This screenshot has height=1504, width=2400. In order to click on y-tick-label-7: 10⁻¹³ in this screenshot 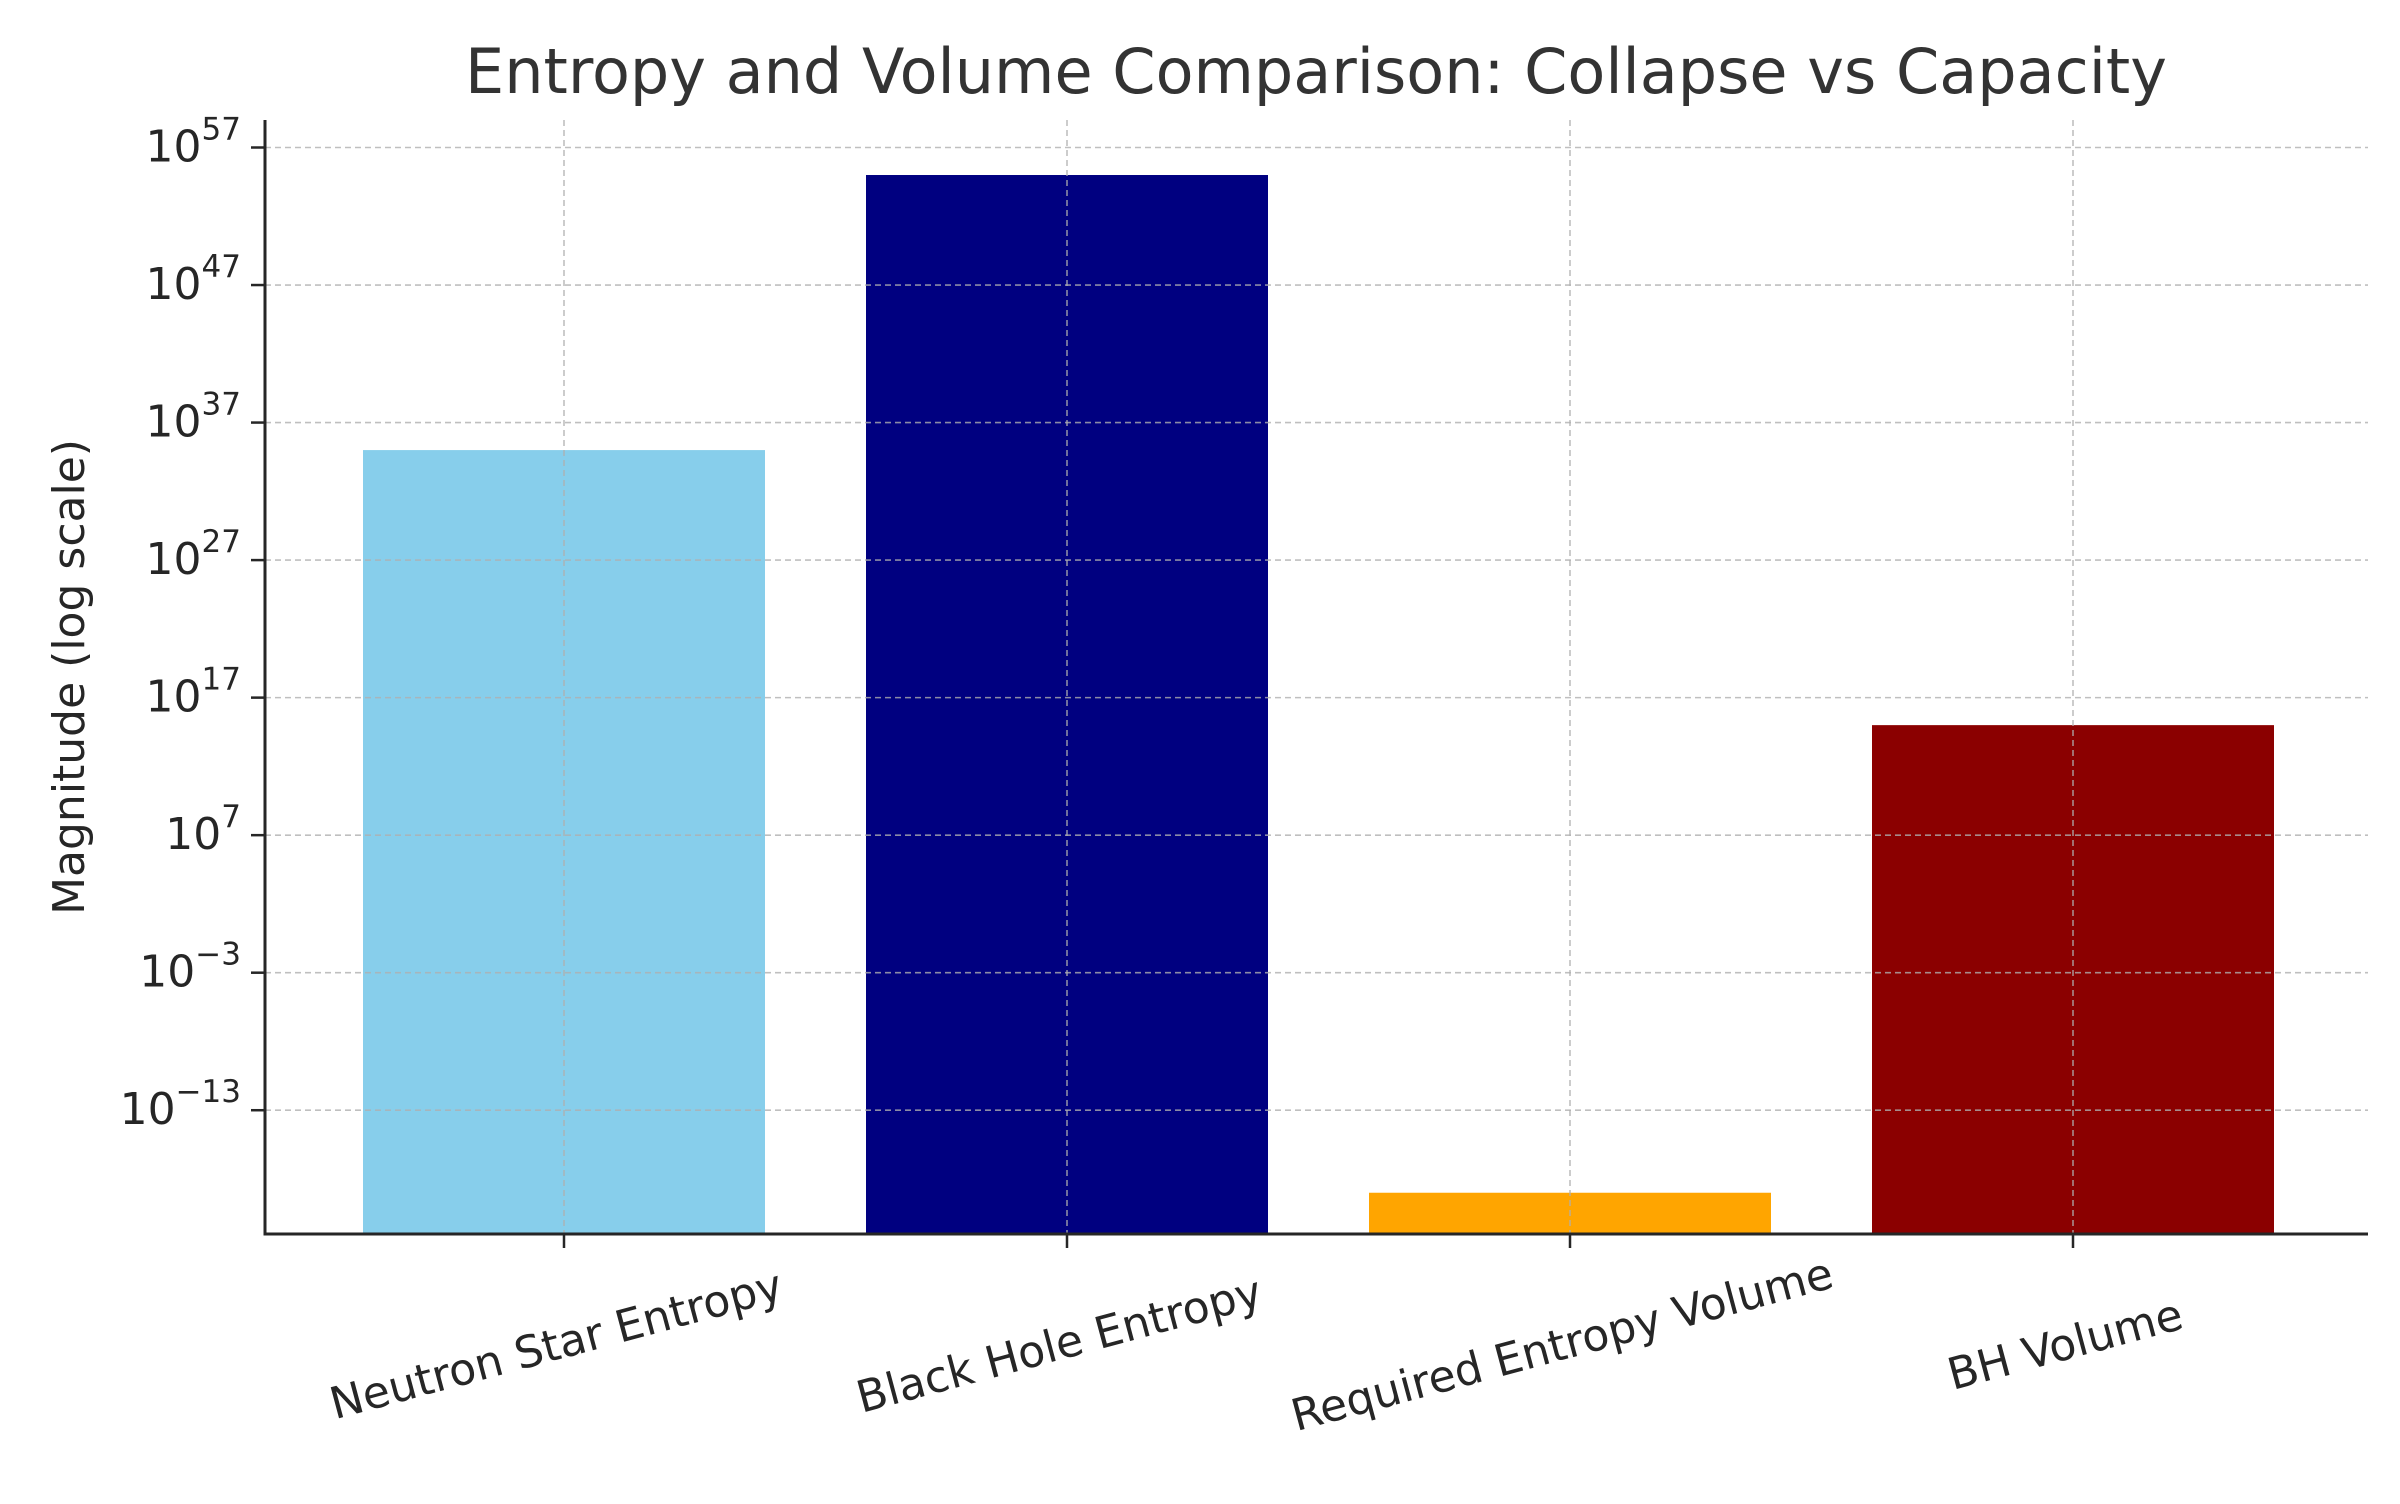, I will do `click(180, 1104)`.